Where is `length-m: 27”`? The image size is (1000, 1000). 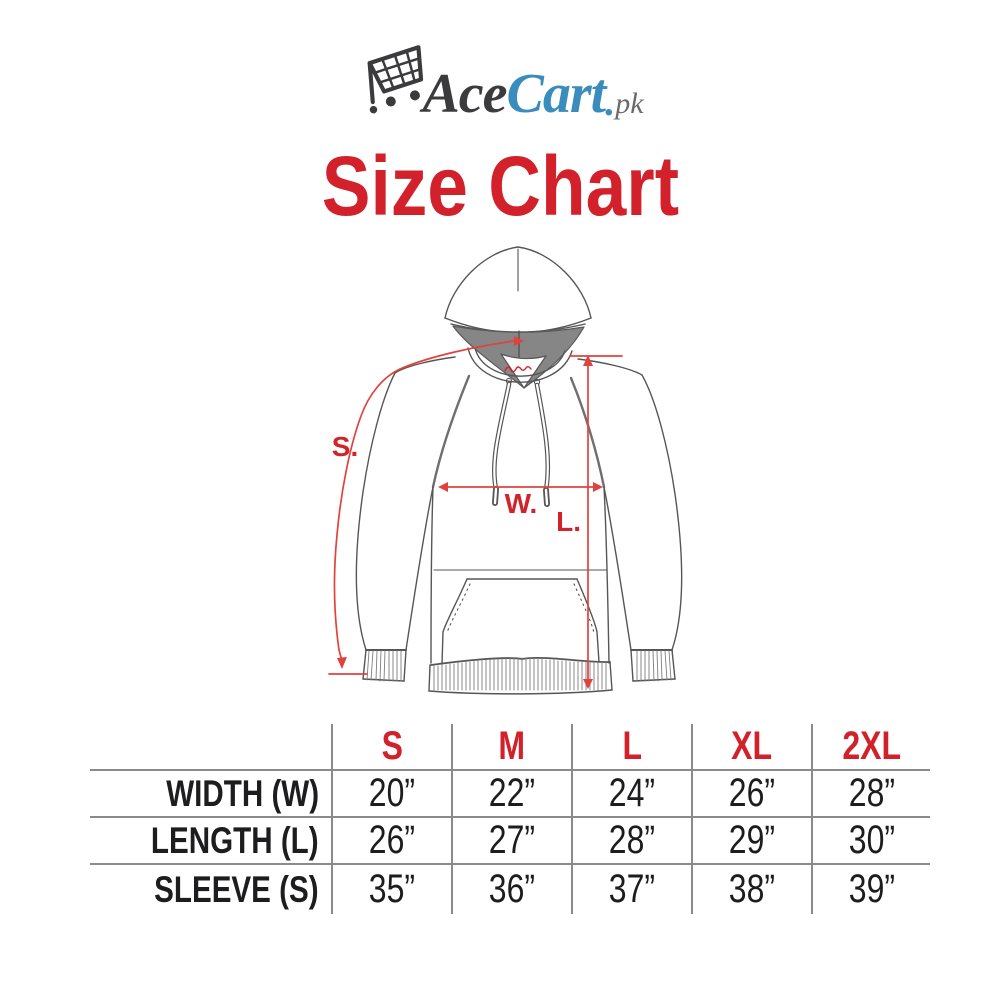
length-m: 27” is located at coordinates (511, 840).